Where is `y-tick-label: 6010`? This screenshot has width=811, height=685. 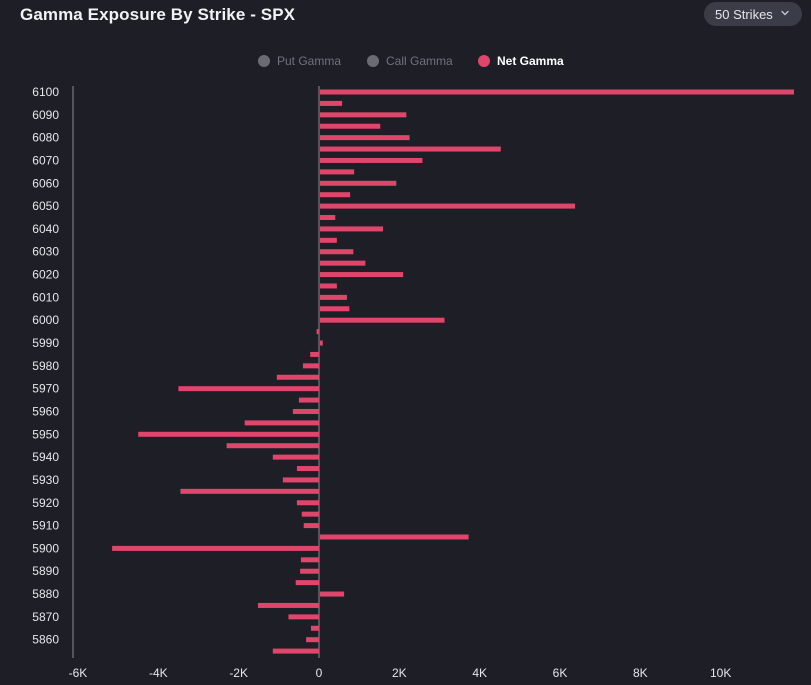 y-tick-label: 6010 is located at coordinates (45, 297).